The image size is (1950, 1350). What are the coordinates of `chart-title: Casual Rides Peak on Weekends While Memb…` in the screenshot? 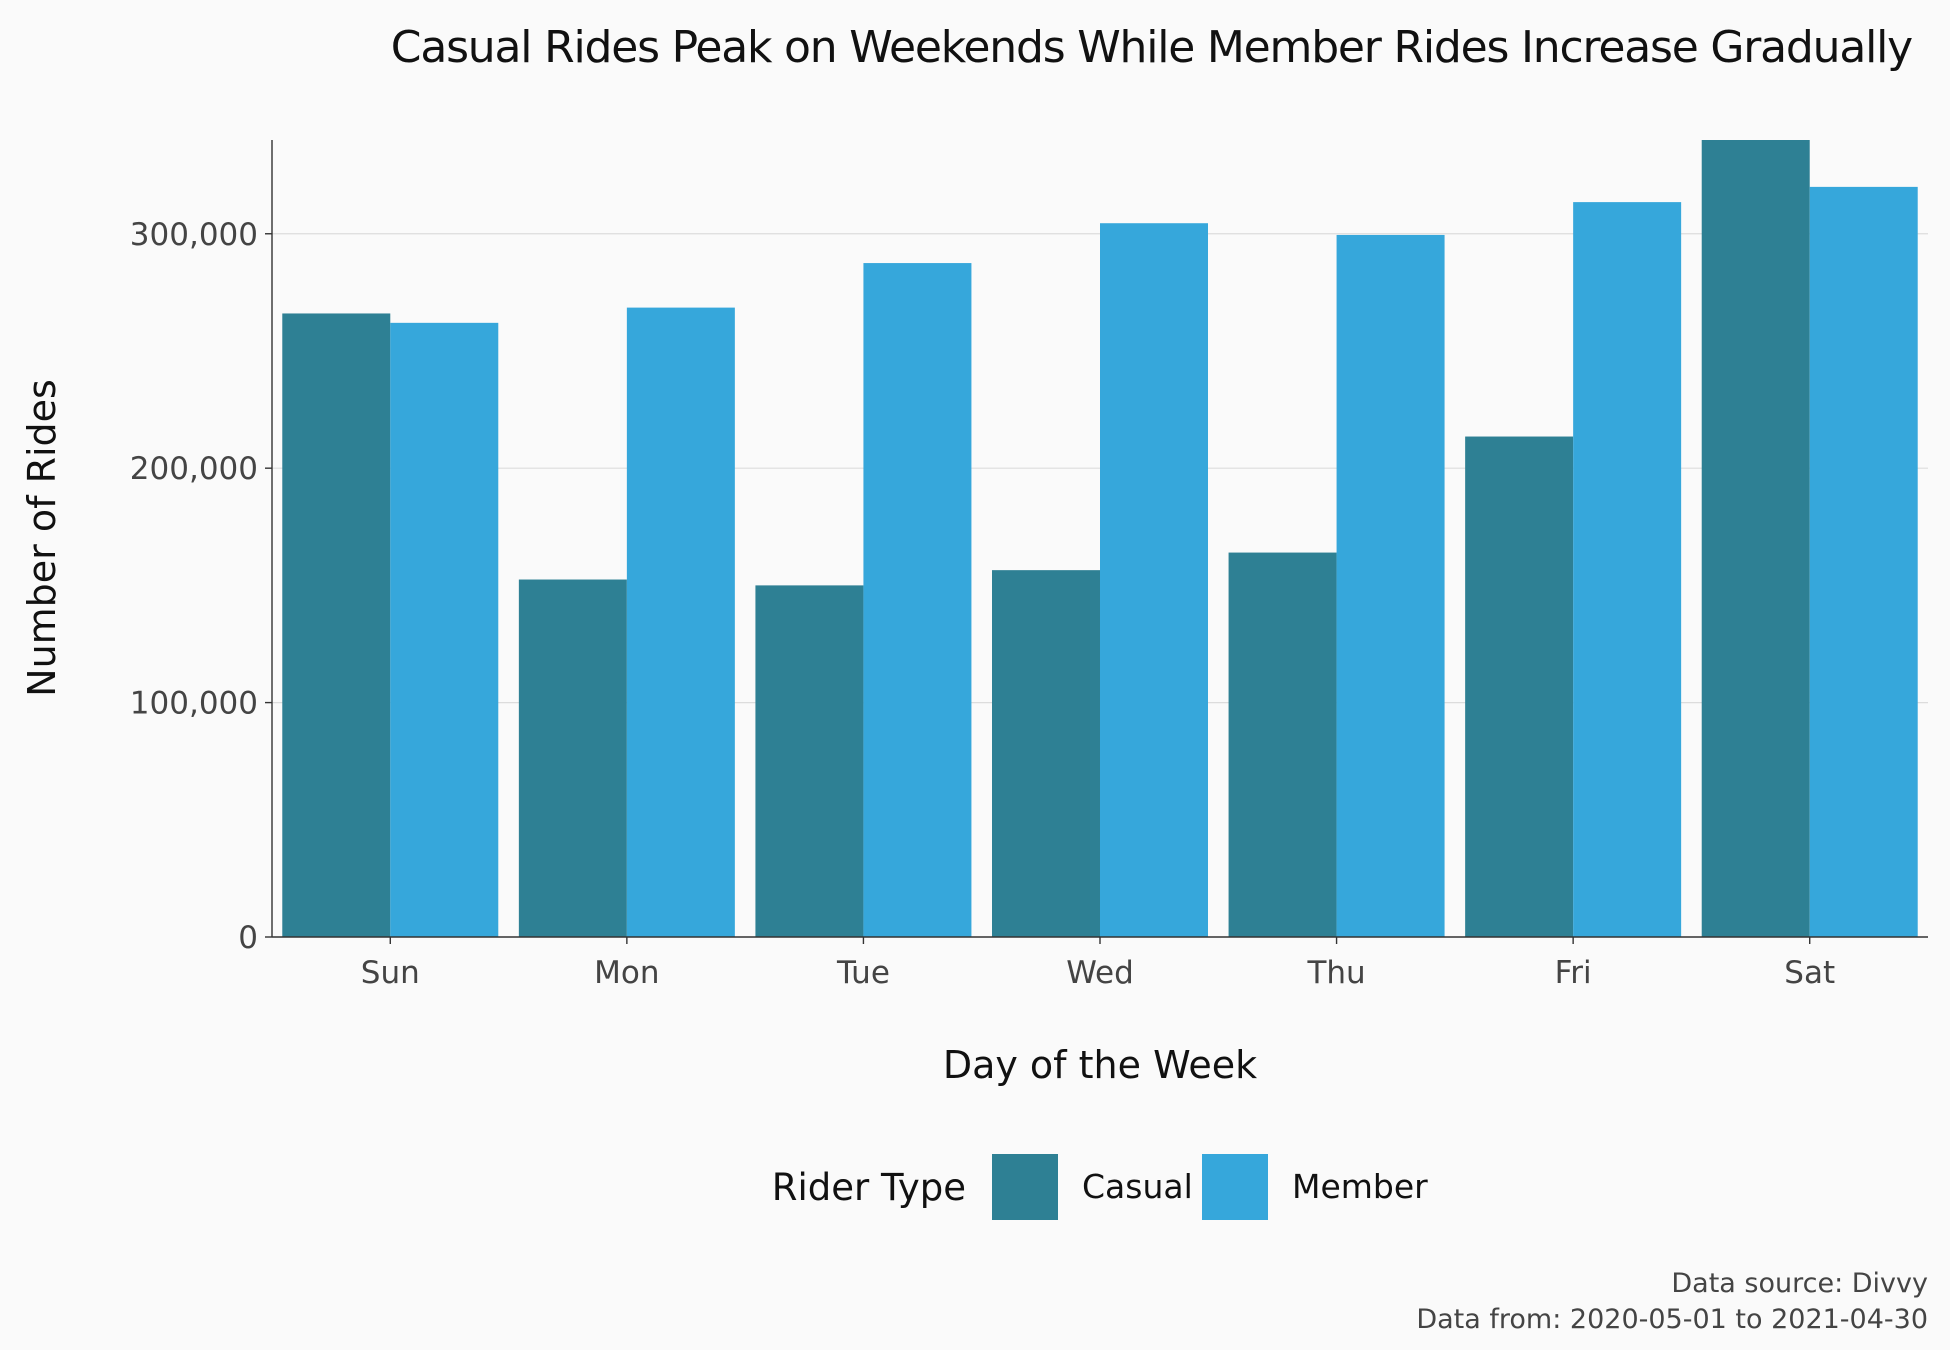 It's located at (1151, 47).